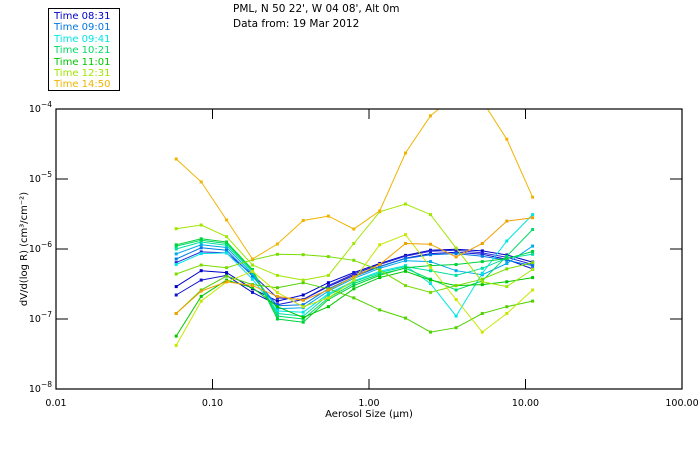 This screenshot has width=700, height=450. I want to click on y-tick-label: 10−8, so click(40, 387).